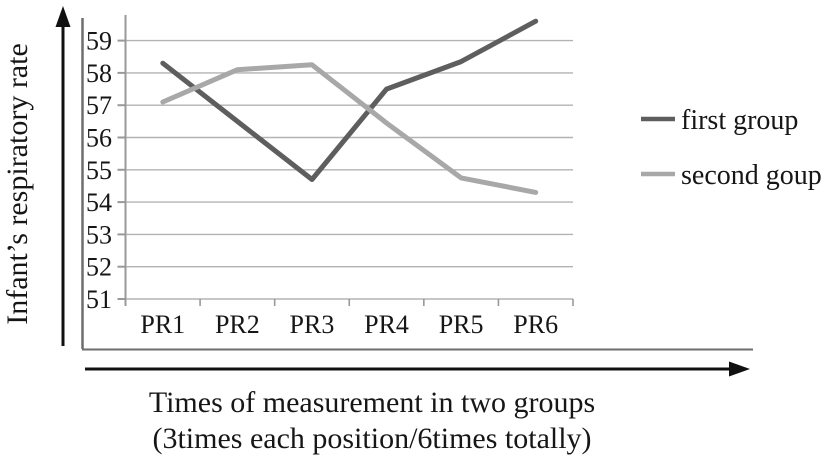  I want to click on series-line-second-goup, so click(349, 128).